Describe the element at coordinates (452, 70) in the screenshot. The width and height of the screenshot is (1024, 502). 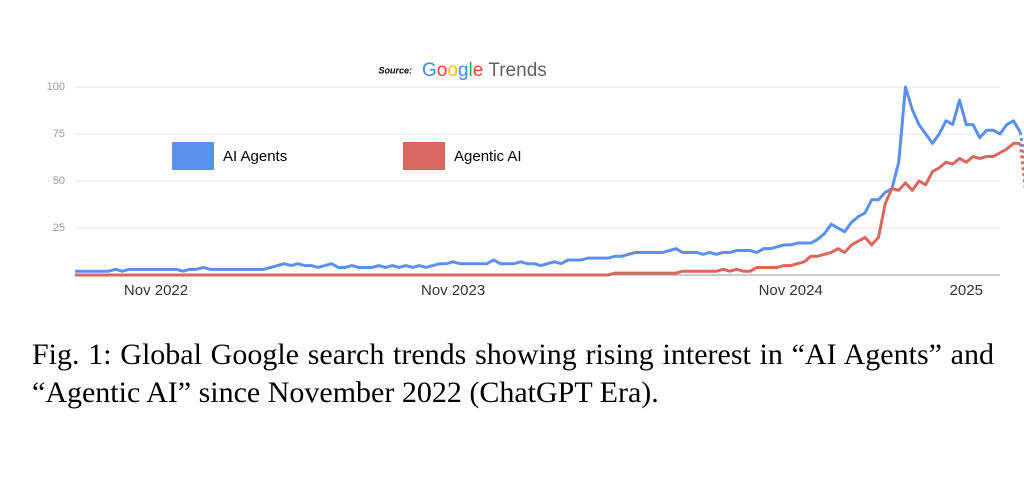
I see `source-brand: Google` at that location.